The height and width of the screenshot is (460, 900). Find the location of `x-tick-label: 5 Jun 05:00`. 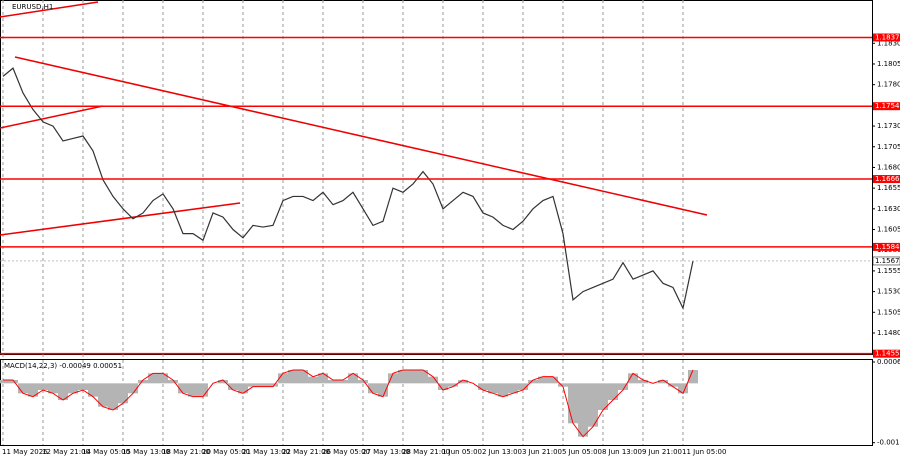

x-tick-label: 5 Jun 05:00 is located at coordinates (582, 452).